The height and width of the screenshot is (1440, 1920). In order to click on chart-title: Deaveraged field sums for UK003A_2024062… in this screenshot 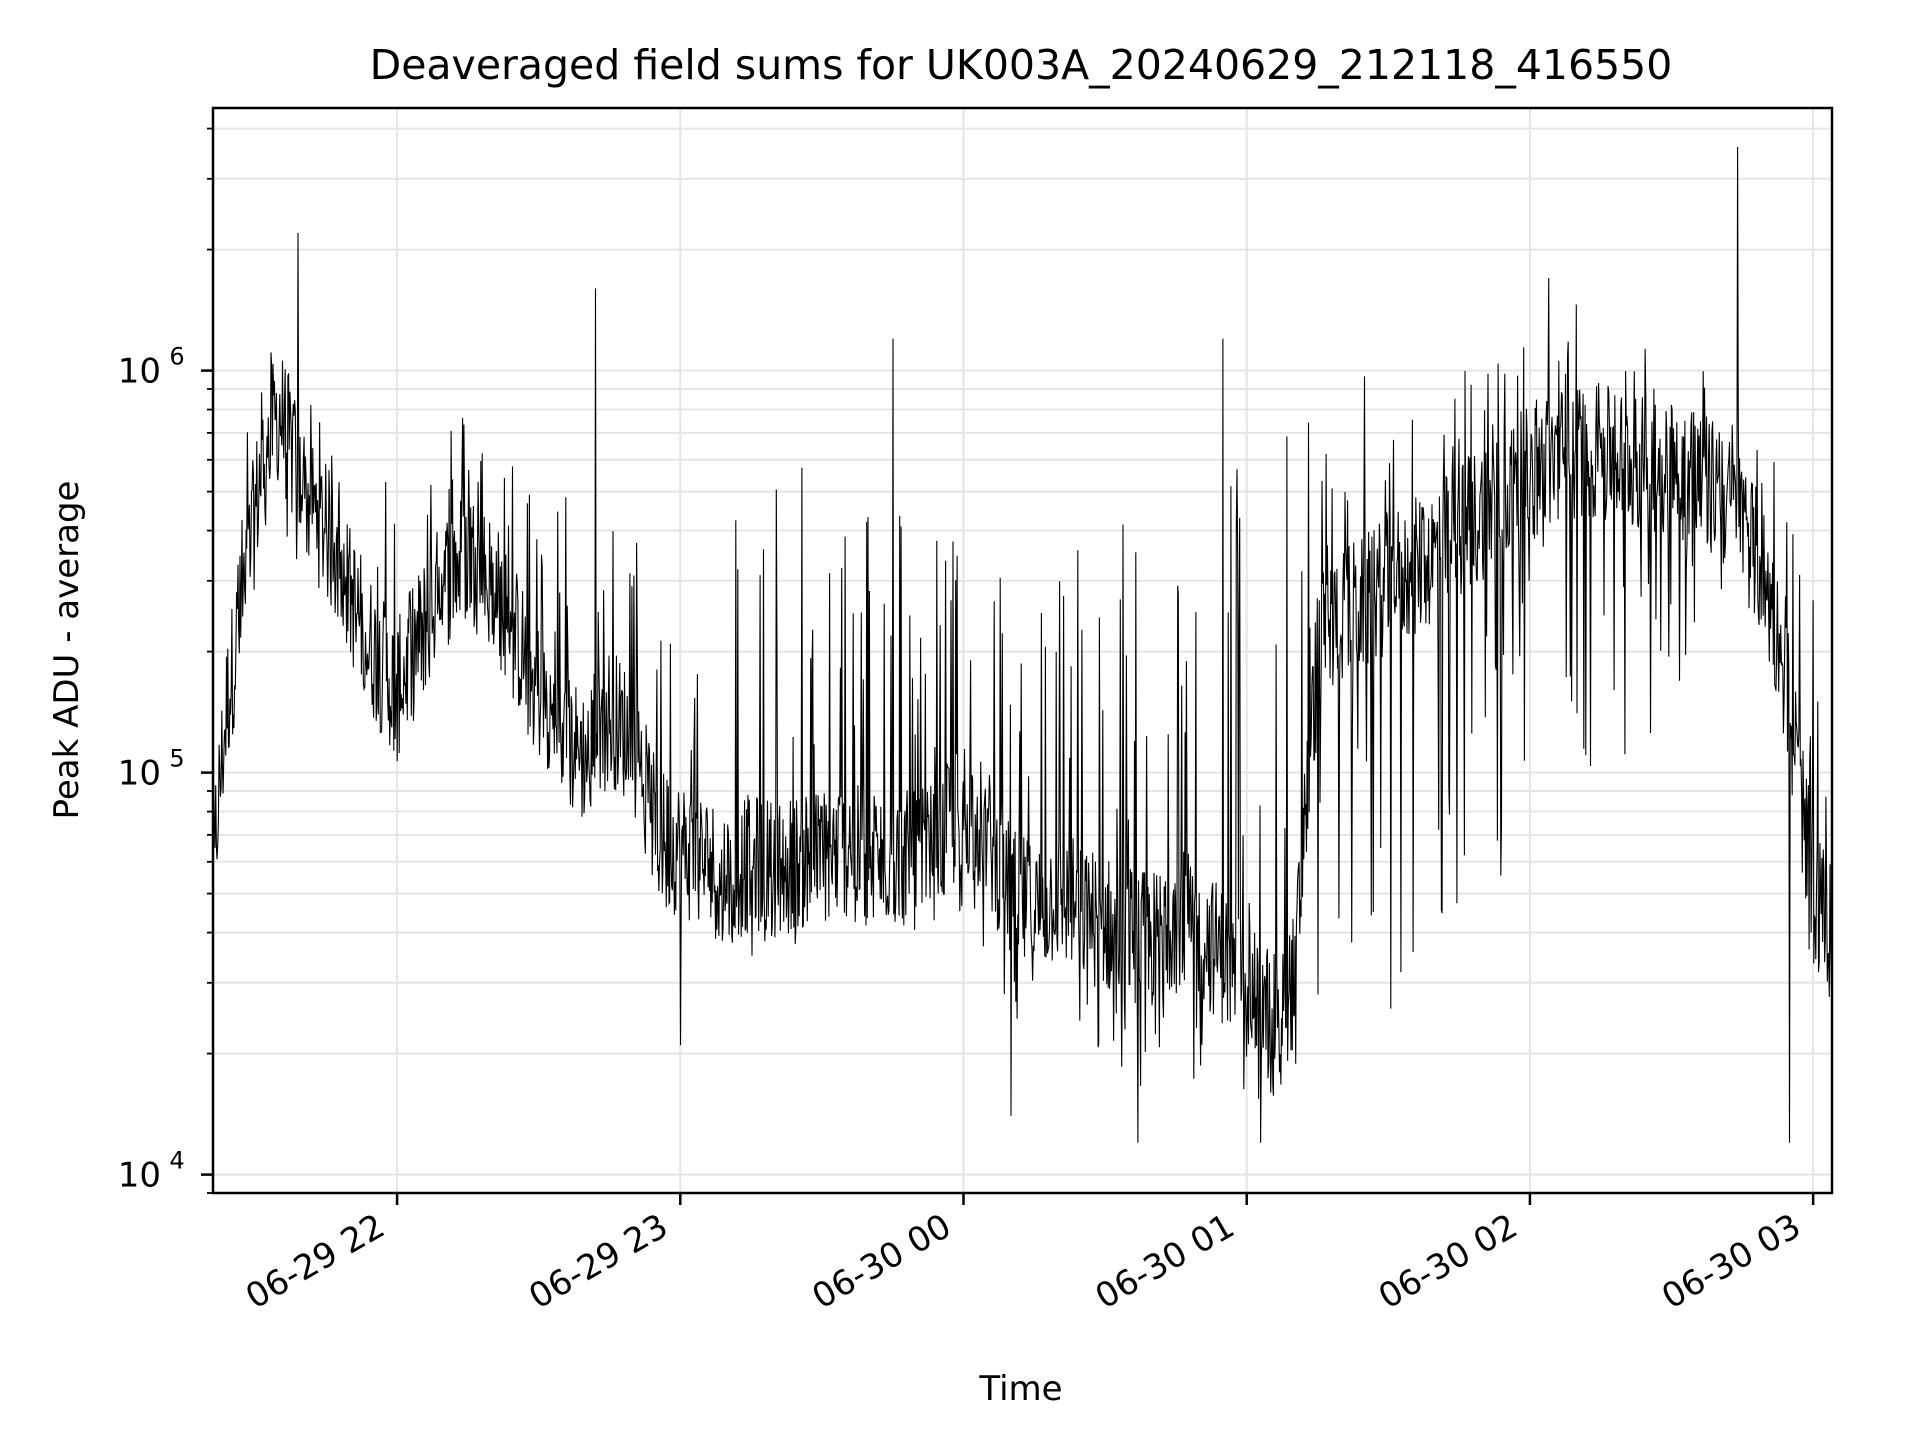, I will do `click(1021, 65)`.